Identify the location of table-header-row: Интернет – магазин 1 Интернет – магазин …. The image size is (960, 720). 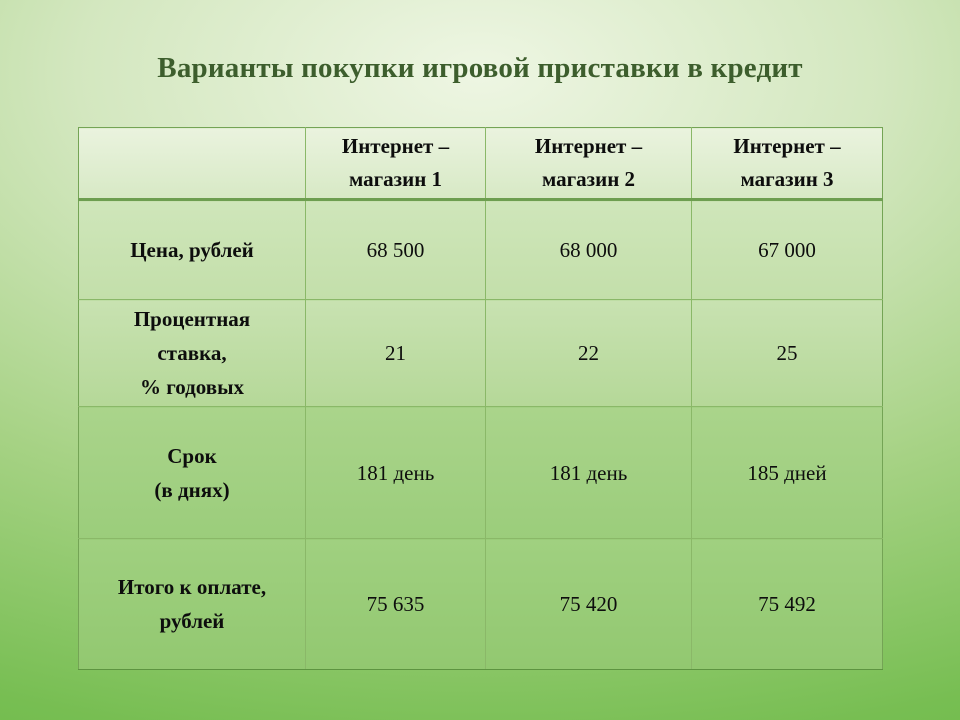
(480, 164).